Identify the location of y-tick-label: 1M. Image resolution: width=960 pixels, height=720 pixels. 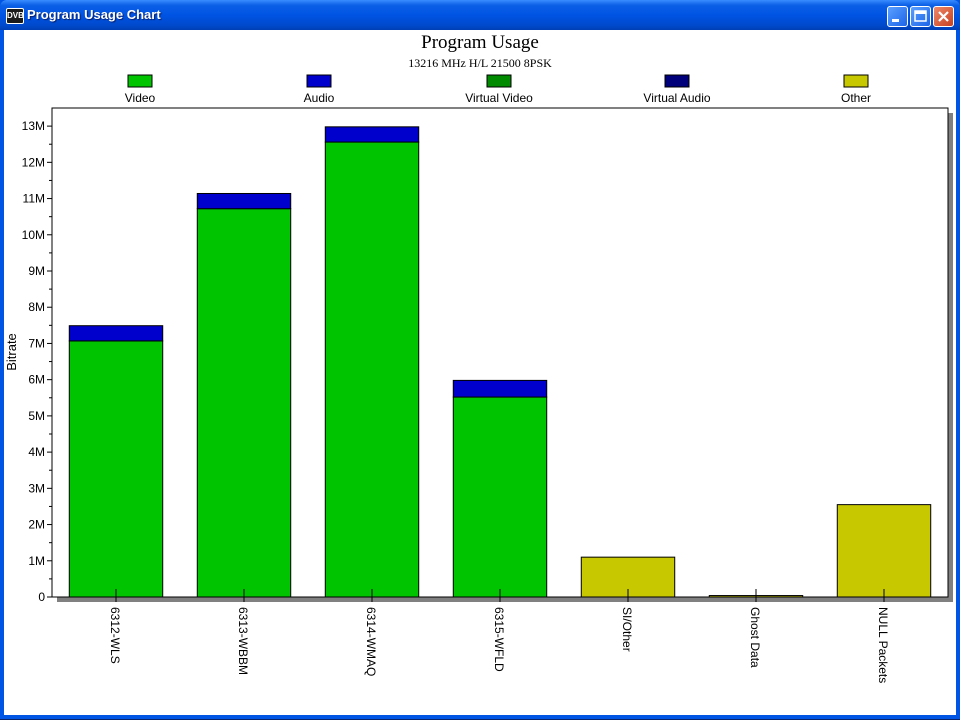
(36, 561).